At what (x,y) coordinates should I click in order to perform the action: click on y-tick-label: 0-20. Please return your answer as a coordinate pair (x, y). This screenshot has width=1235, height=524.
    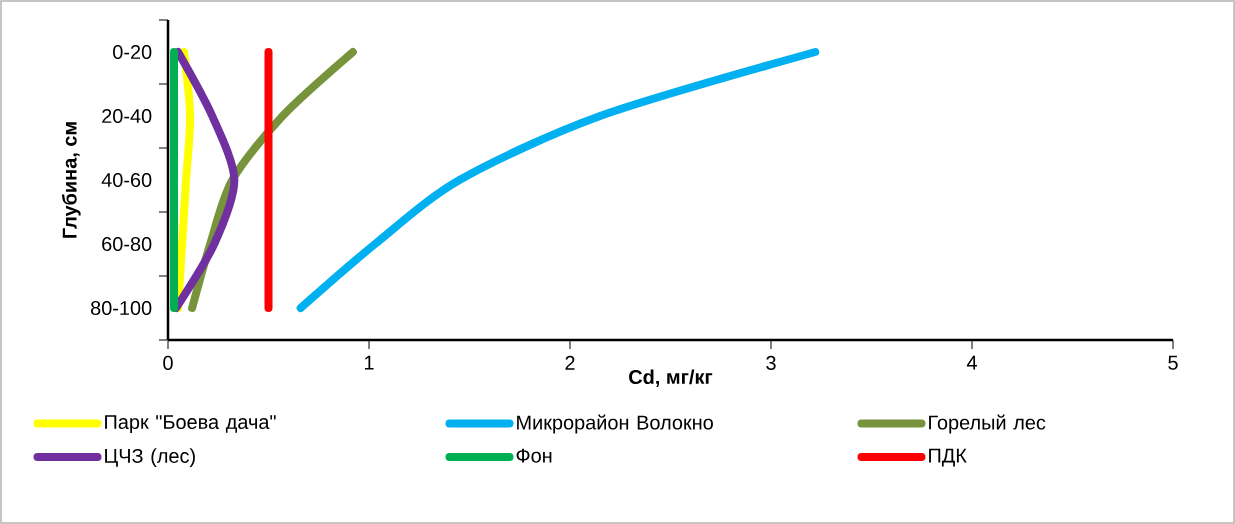
    Looking at the image, I should click on (132, 52).